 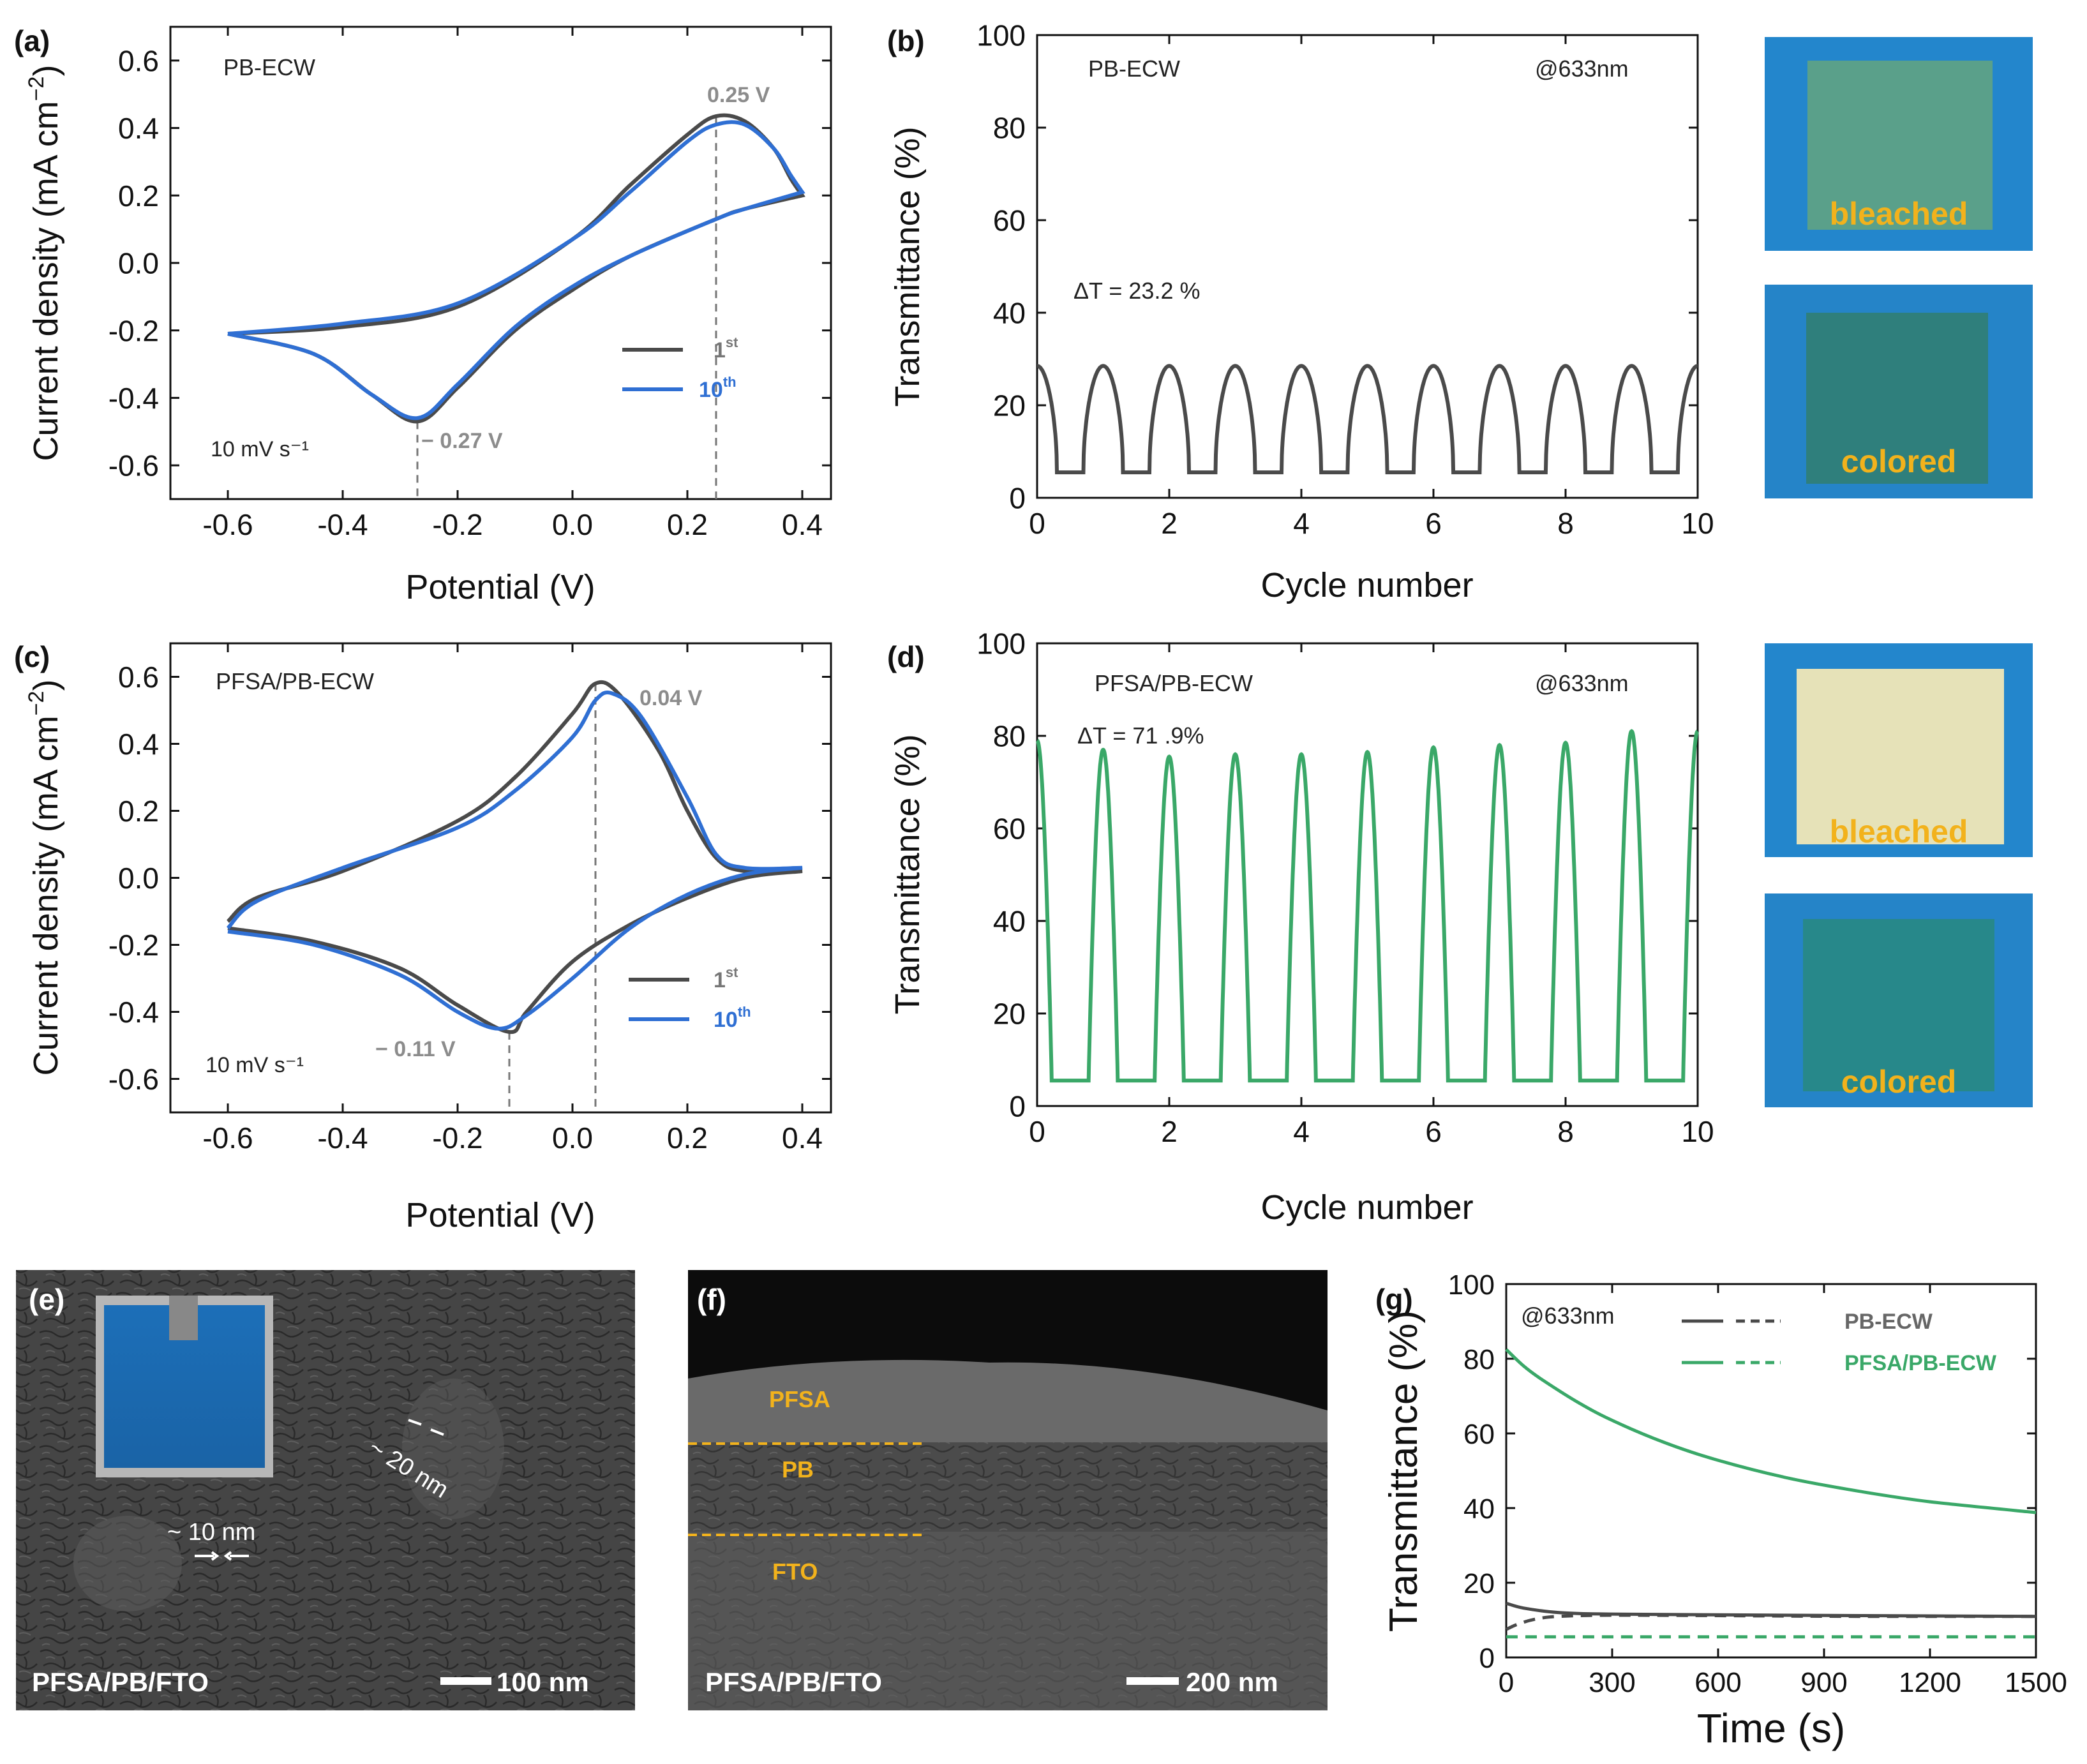 I want to click on x-tick-label: 0.4, so click(x=802, y=524).